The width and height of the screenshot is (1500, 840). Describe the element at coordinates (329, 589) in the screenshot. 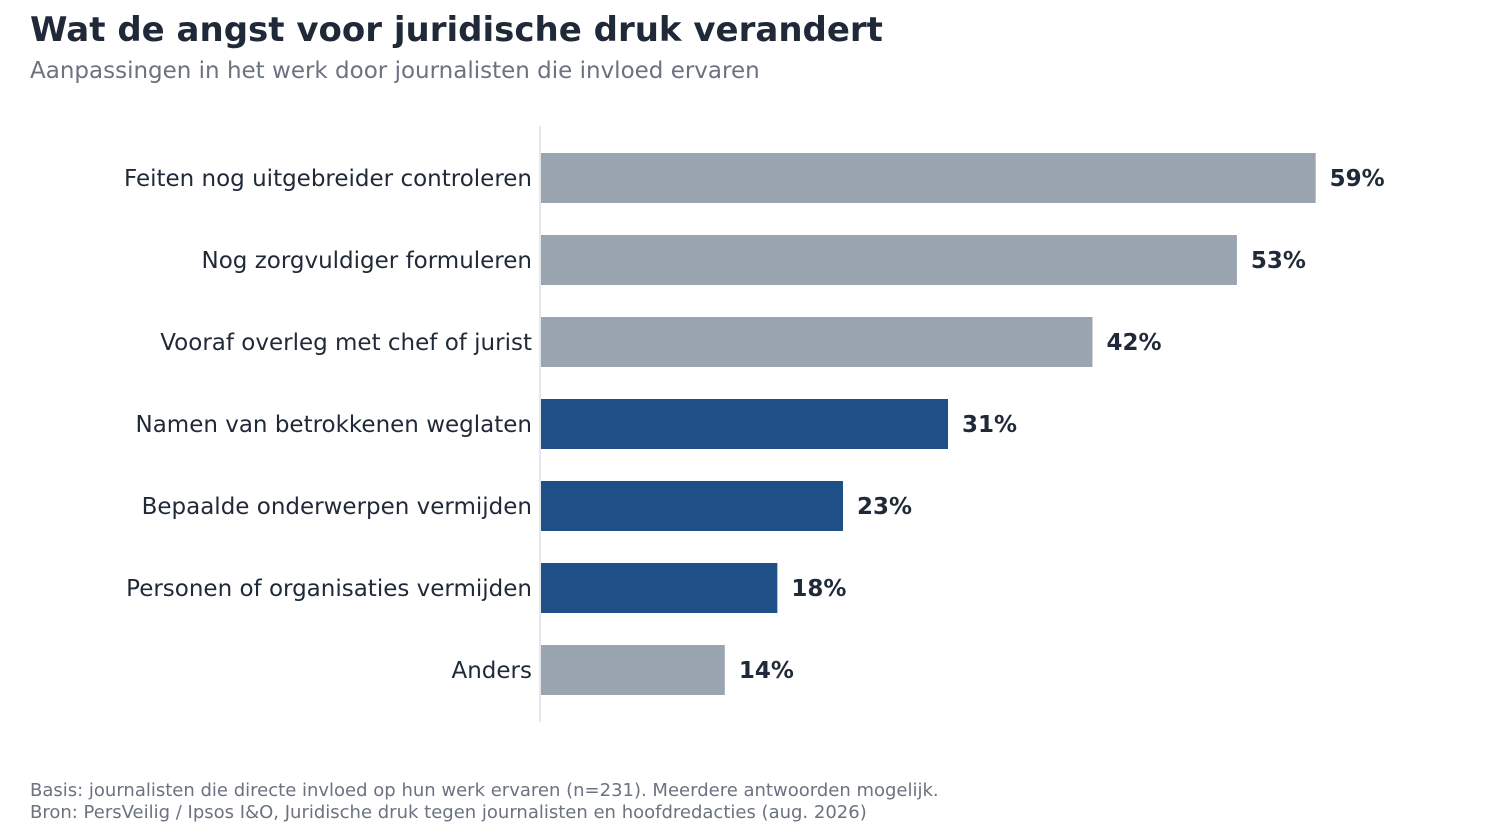

I see `category-label: Personen of organisaties vermijden` at that location.